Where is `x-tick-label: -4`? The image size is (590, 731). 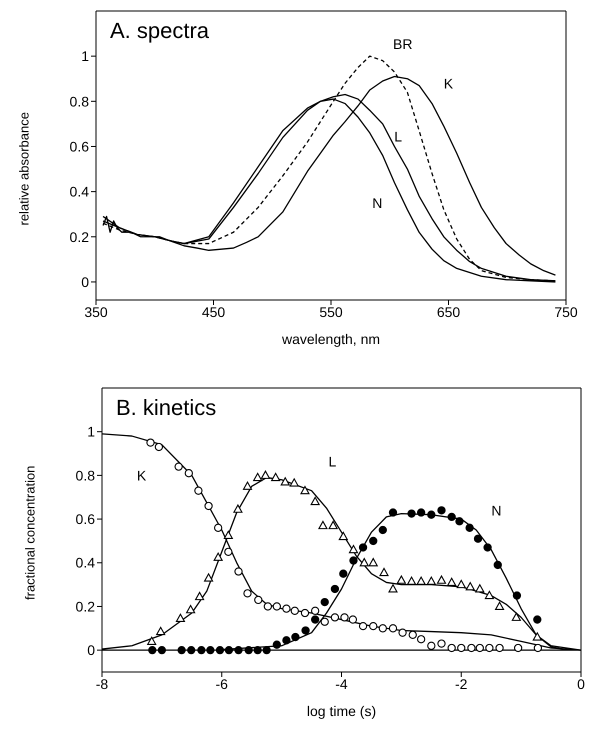
x-tick-label: -4 is located at coordinates (341, 684).